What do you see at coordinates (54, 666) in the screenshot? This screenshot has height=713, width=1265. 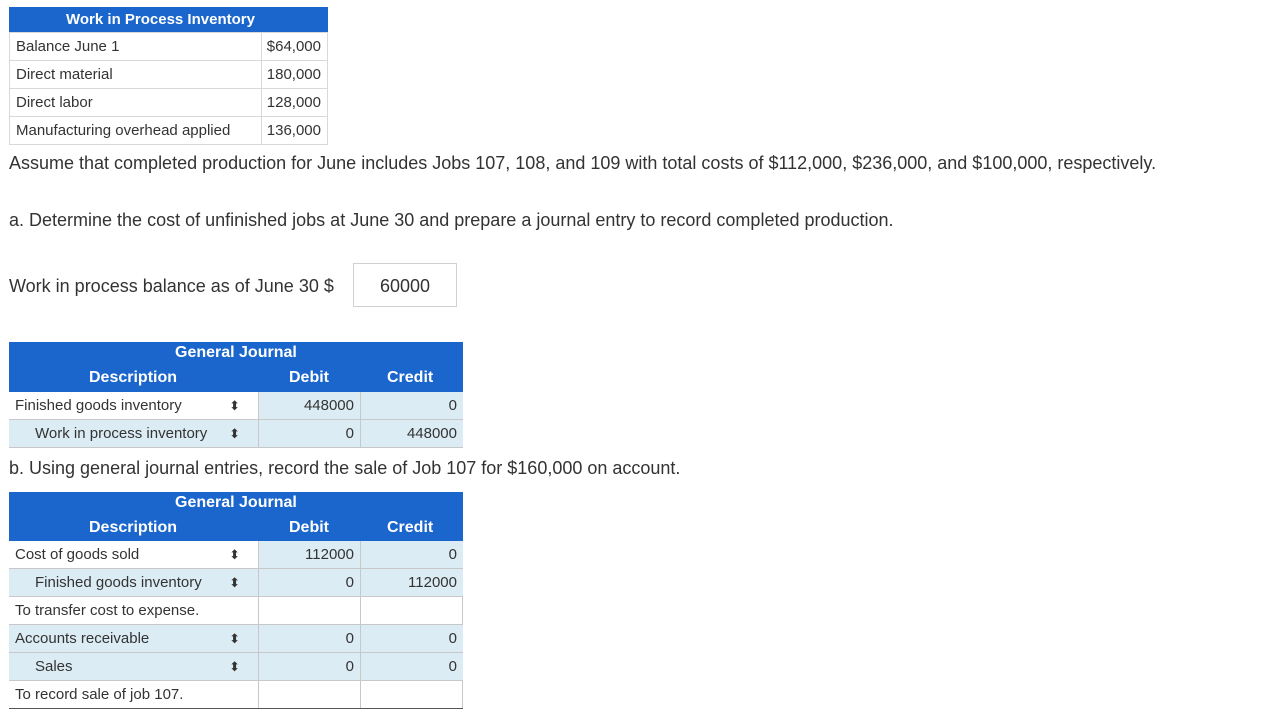 I see `account-name: Sales` at bounding box center [54, 666].